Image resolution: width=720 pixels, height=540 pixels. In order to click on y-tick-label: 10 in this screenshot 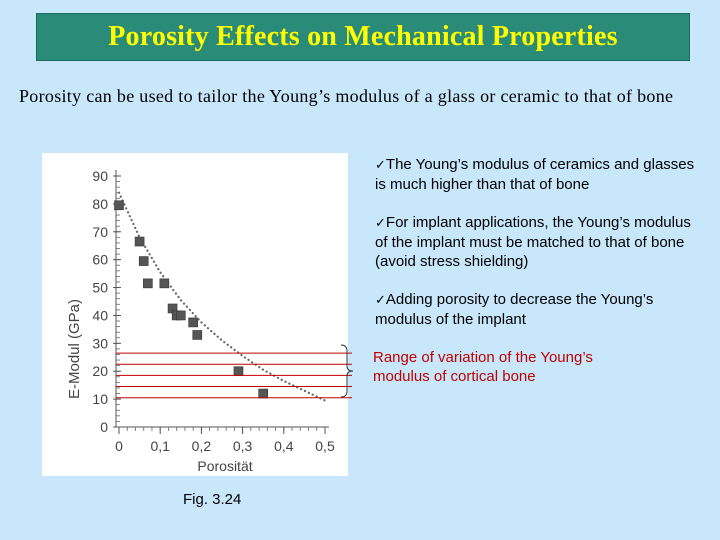, I will do `click(100, 399)`.